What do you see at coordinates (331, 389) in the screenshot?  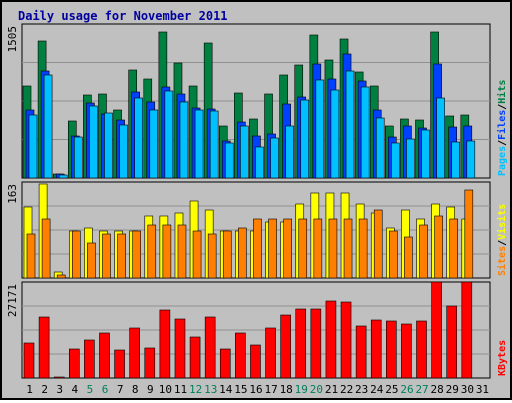 I see `x-label-day-21: 21` at bounding box center [331, 389].